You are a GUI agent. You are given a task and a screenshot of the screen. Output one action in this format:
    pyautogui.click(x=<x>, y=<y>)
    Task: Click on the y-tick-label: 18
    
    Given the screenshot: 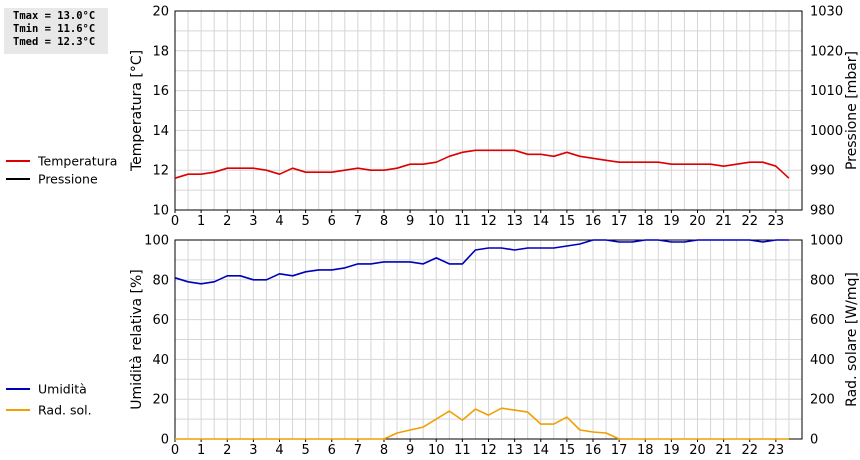 What is the action you would take?
    pyautogui.click(x=160, y=51)
    